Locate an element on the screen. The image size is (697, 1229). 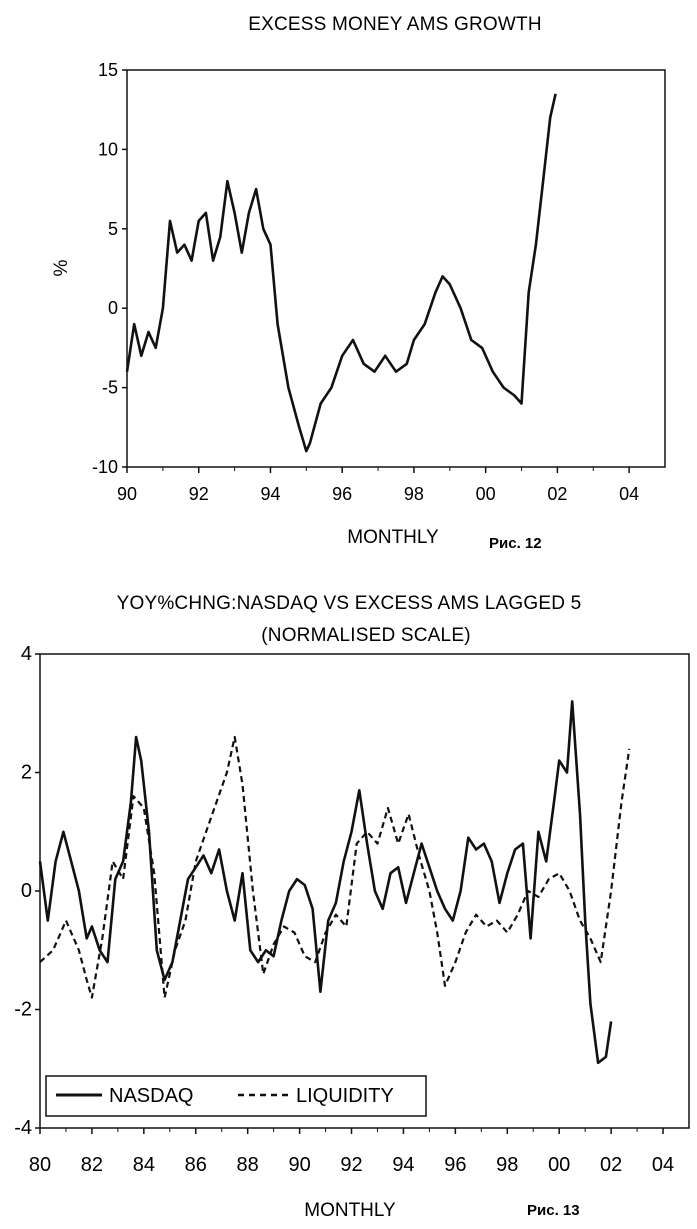
chart1-x-tick-label: 96 is located at coordinates (342, 494).